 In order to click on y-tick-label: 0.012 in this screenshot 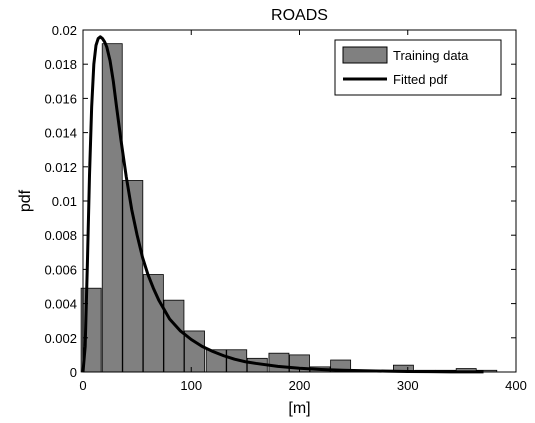, I will do `click(60, 167)`.